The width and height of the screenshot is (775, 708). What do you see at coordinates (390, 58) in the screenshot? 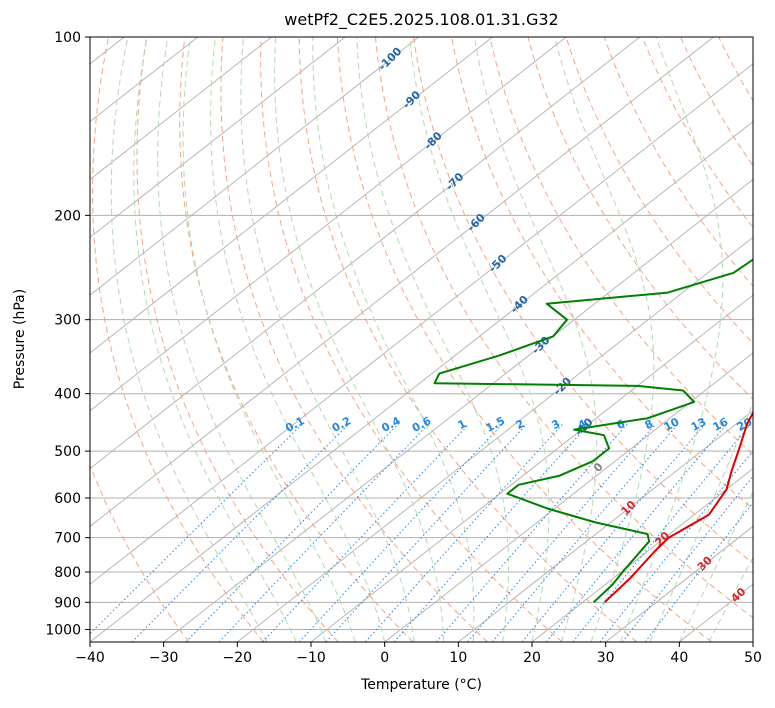
I see `isotherm-label: -100` at bounding box center [390, 58].